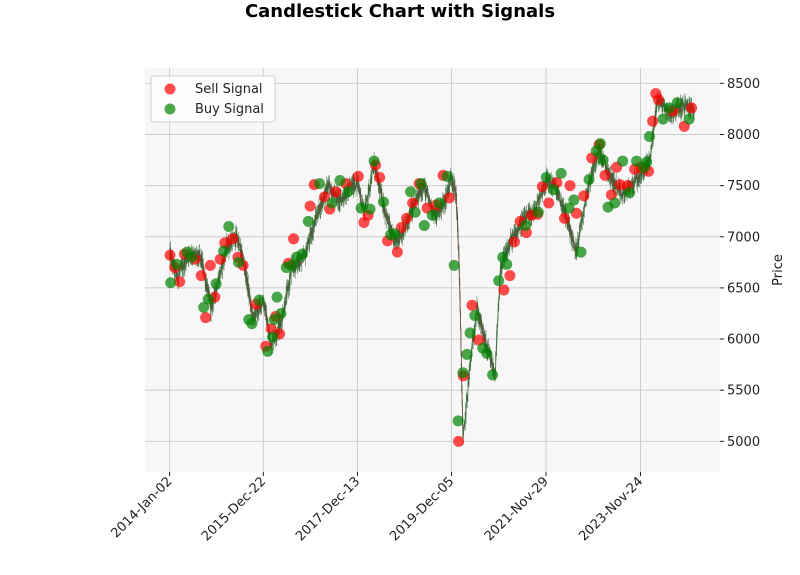  Describe the element at coordinates (743, 288) in the screenshot. I see `y-tick-label: 6500` at that location.